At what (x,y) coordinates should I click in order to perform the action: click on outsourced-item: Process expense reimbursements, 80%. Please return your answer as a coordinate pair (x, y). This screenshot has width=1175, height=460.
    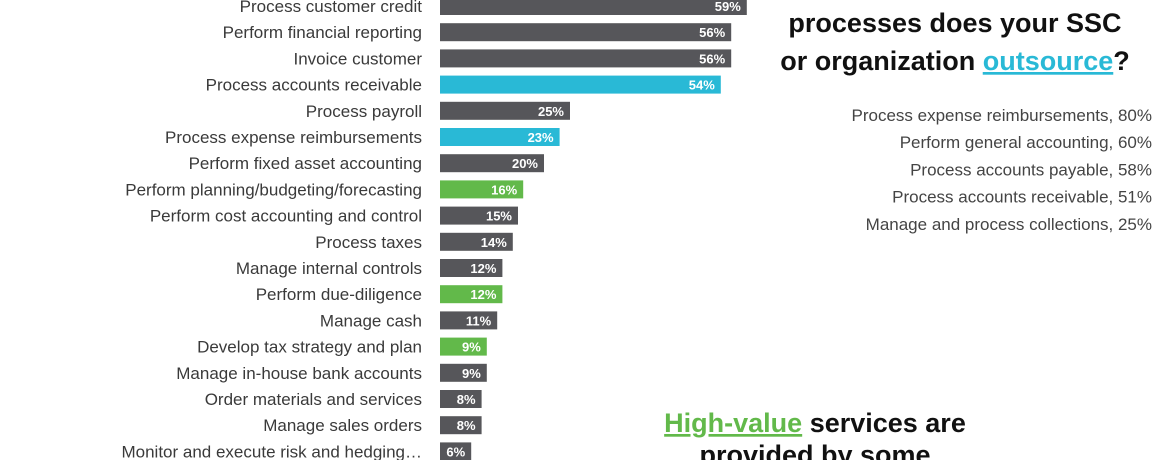
    Looking at the image, I should click on (1002, 115).